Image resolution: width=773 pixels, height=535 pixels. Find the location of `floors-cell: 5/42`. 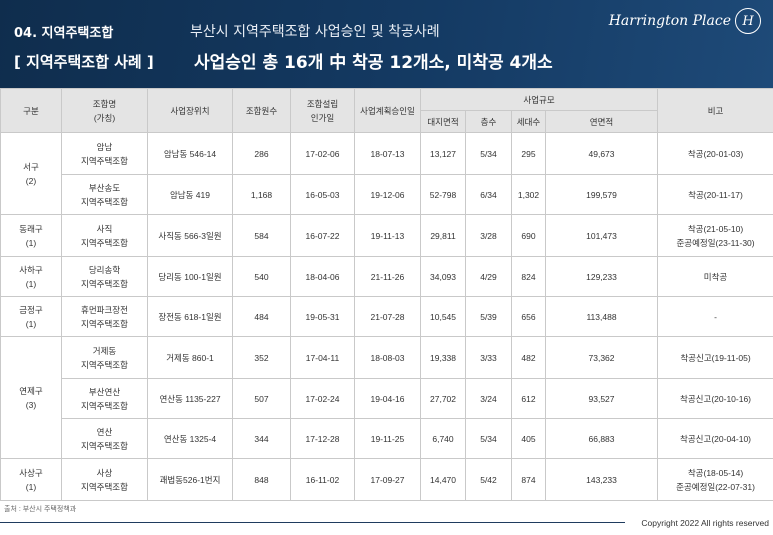

floors-cell: 5/42 is located at coordinates (488, 479).